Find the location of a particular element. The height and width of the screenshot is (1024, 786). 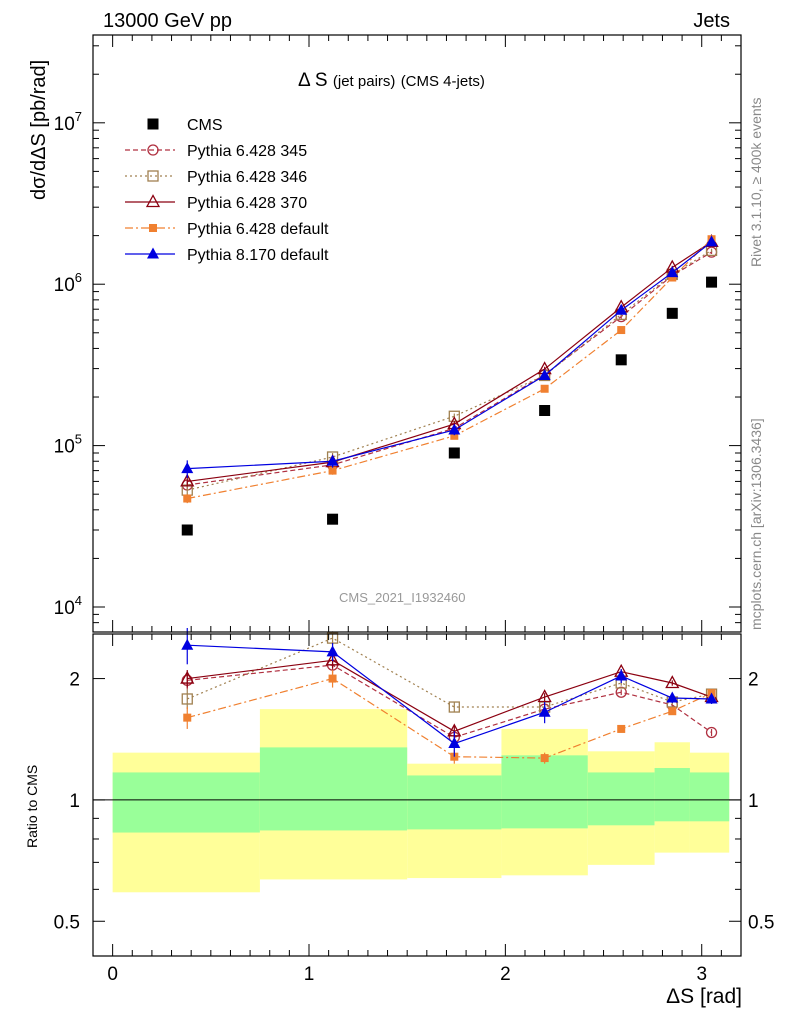

ratio-ytick-label-left-1: 1 is located at coordinates (74, 801).